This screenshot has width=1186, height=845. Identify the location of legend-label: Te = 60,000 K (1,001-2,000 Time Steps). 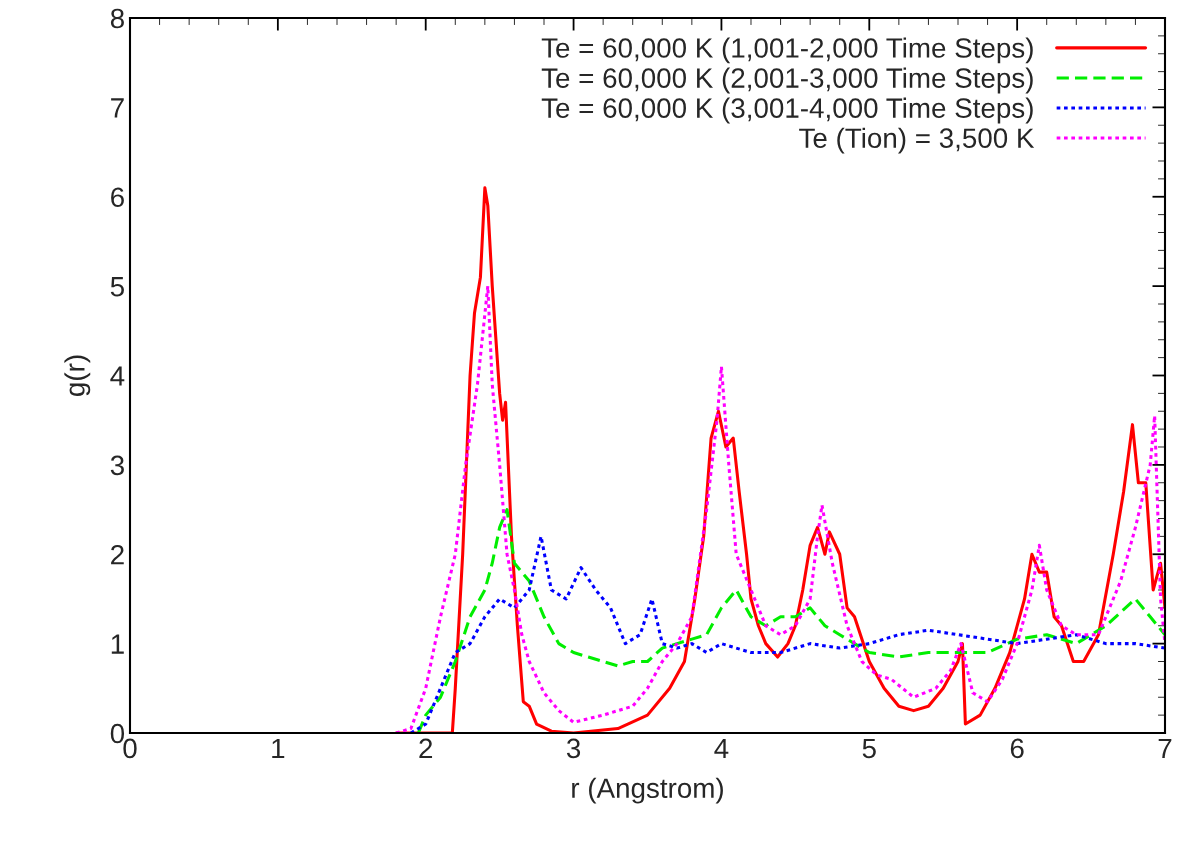
(787, 50).